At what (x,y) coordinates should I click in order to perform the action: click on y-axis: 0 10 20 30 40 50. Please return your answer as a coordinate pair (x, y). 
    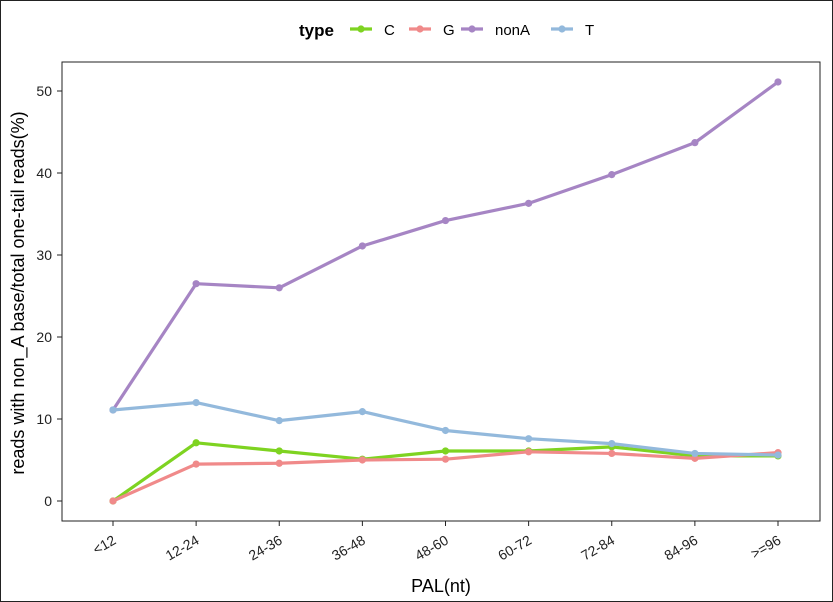
    Looking at the image, I should click on (49, 296).